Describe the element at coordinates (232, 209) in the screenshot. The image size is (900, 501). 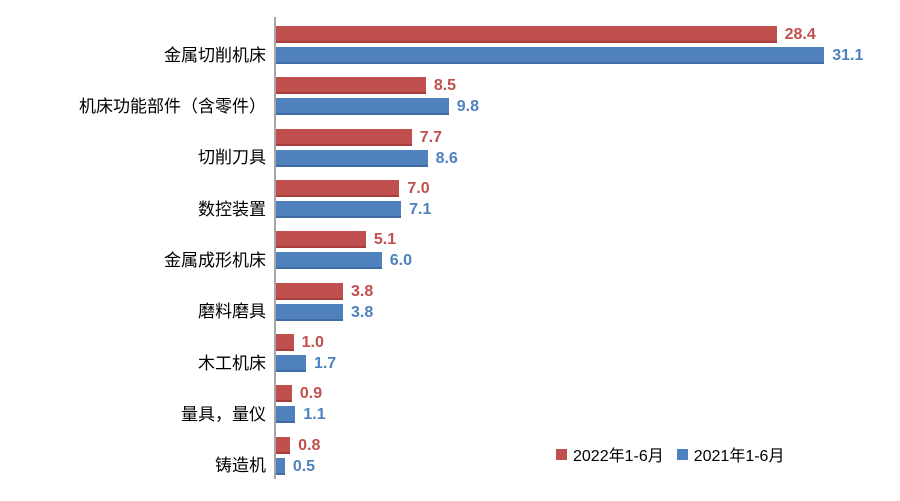
I see `category-label: 数控装置` at that location.